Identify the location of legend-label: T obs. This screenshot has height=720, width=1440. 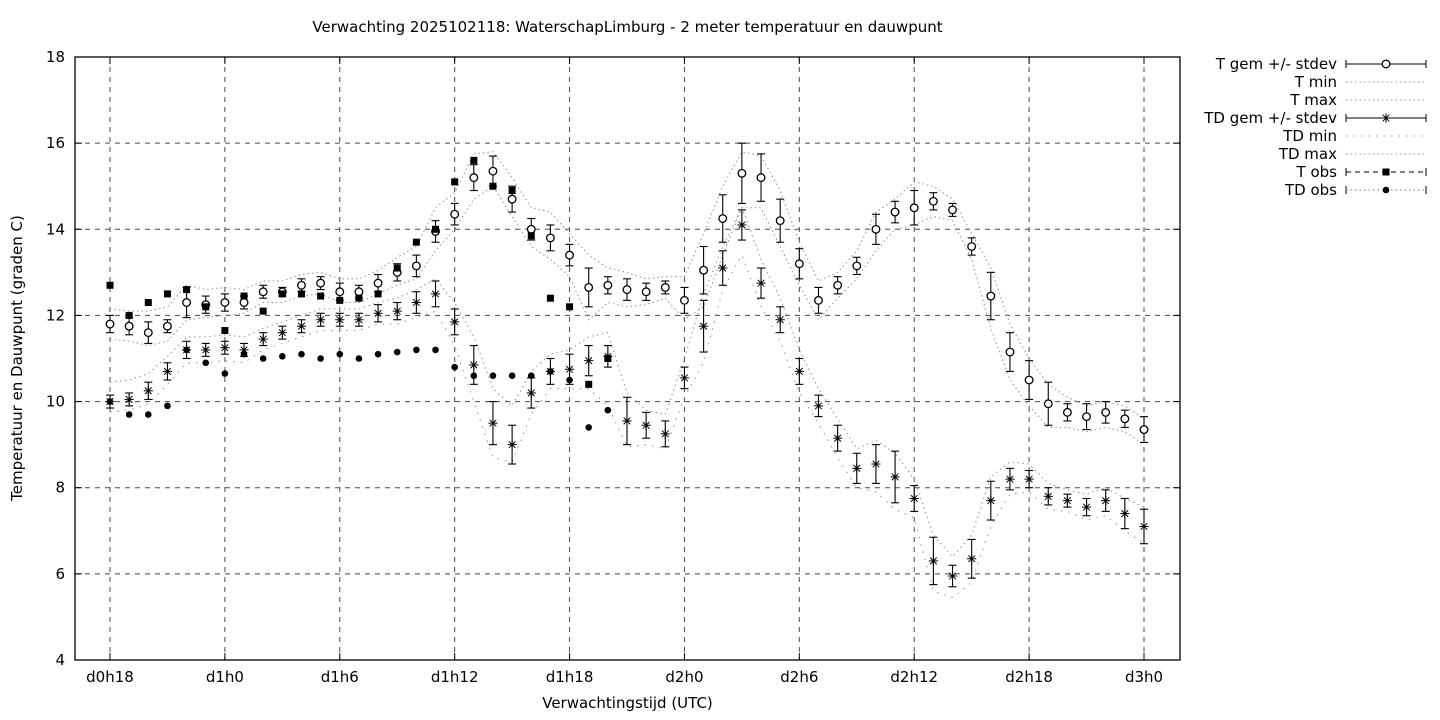
(1317, 172).